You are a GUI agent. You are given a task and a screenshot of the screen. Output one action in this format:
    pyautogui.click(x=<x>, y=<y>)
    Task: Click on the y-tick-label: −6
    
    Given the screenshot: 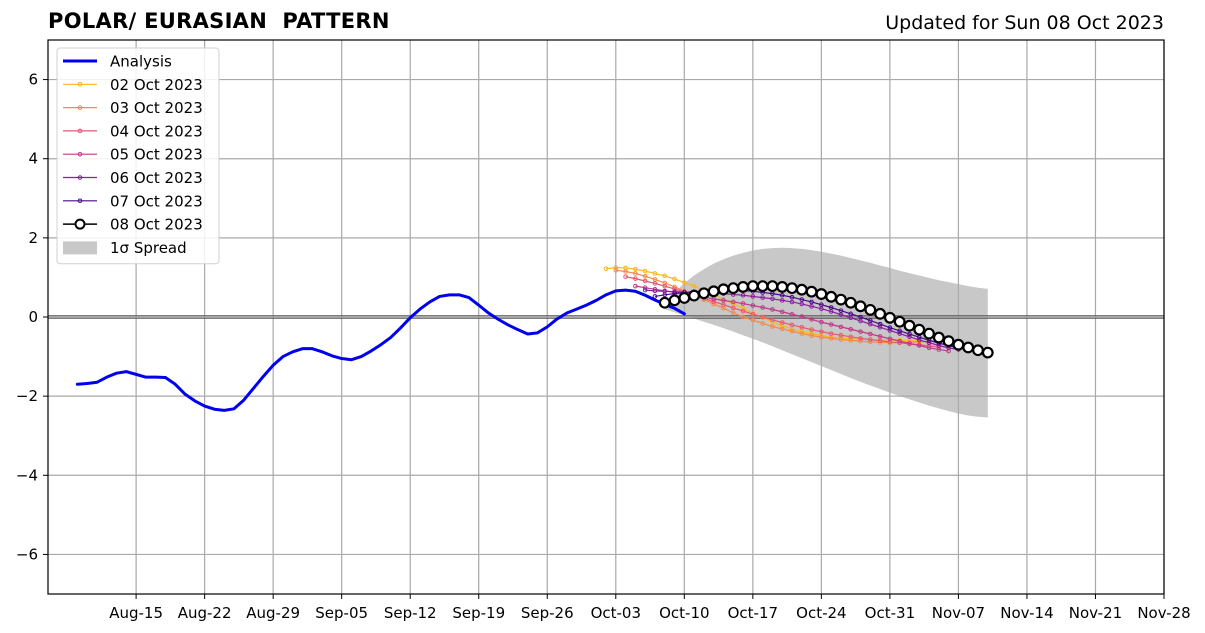 What is the action you would take?
    pyautogui.click(x=27, y=554)
    